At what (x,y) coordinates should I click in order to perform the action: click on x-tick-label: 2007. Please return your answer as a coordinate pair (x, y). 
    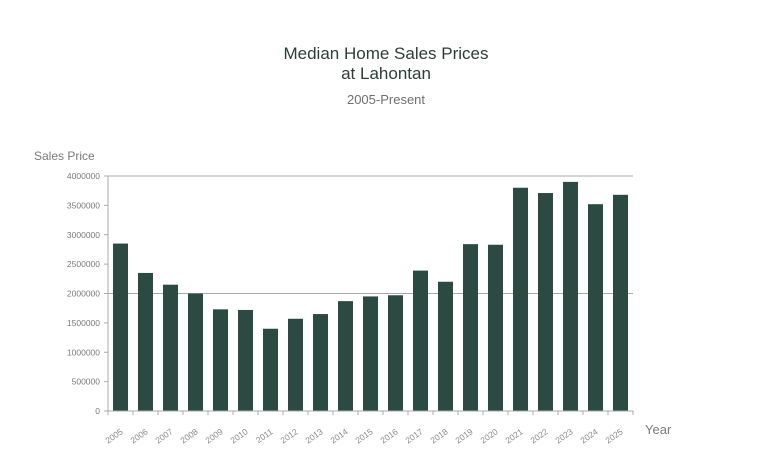
    Looking at the image, I should click on (163, 435).